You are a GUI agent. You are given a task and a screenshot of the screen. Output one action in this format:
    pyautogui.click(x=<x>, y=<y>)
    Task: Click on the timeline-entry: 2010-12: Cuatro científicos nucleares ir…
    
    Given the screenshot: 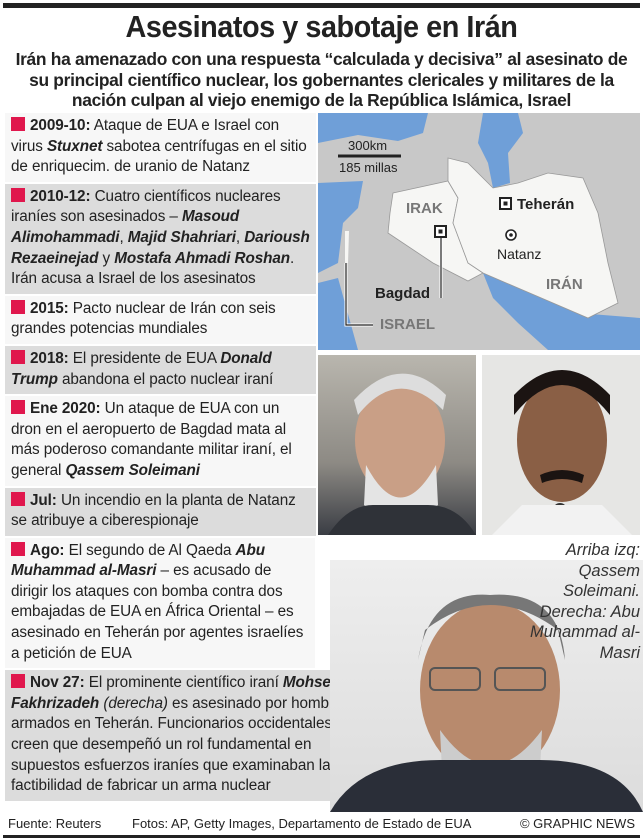 What is the action you would take?
    pyautogui.click(x=160, y=238)
    